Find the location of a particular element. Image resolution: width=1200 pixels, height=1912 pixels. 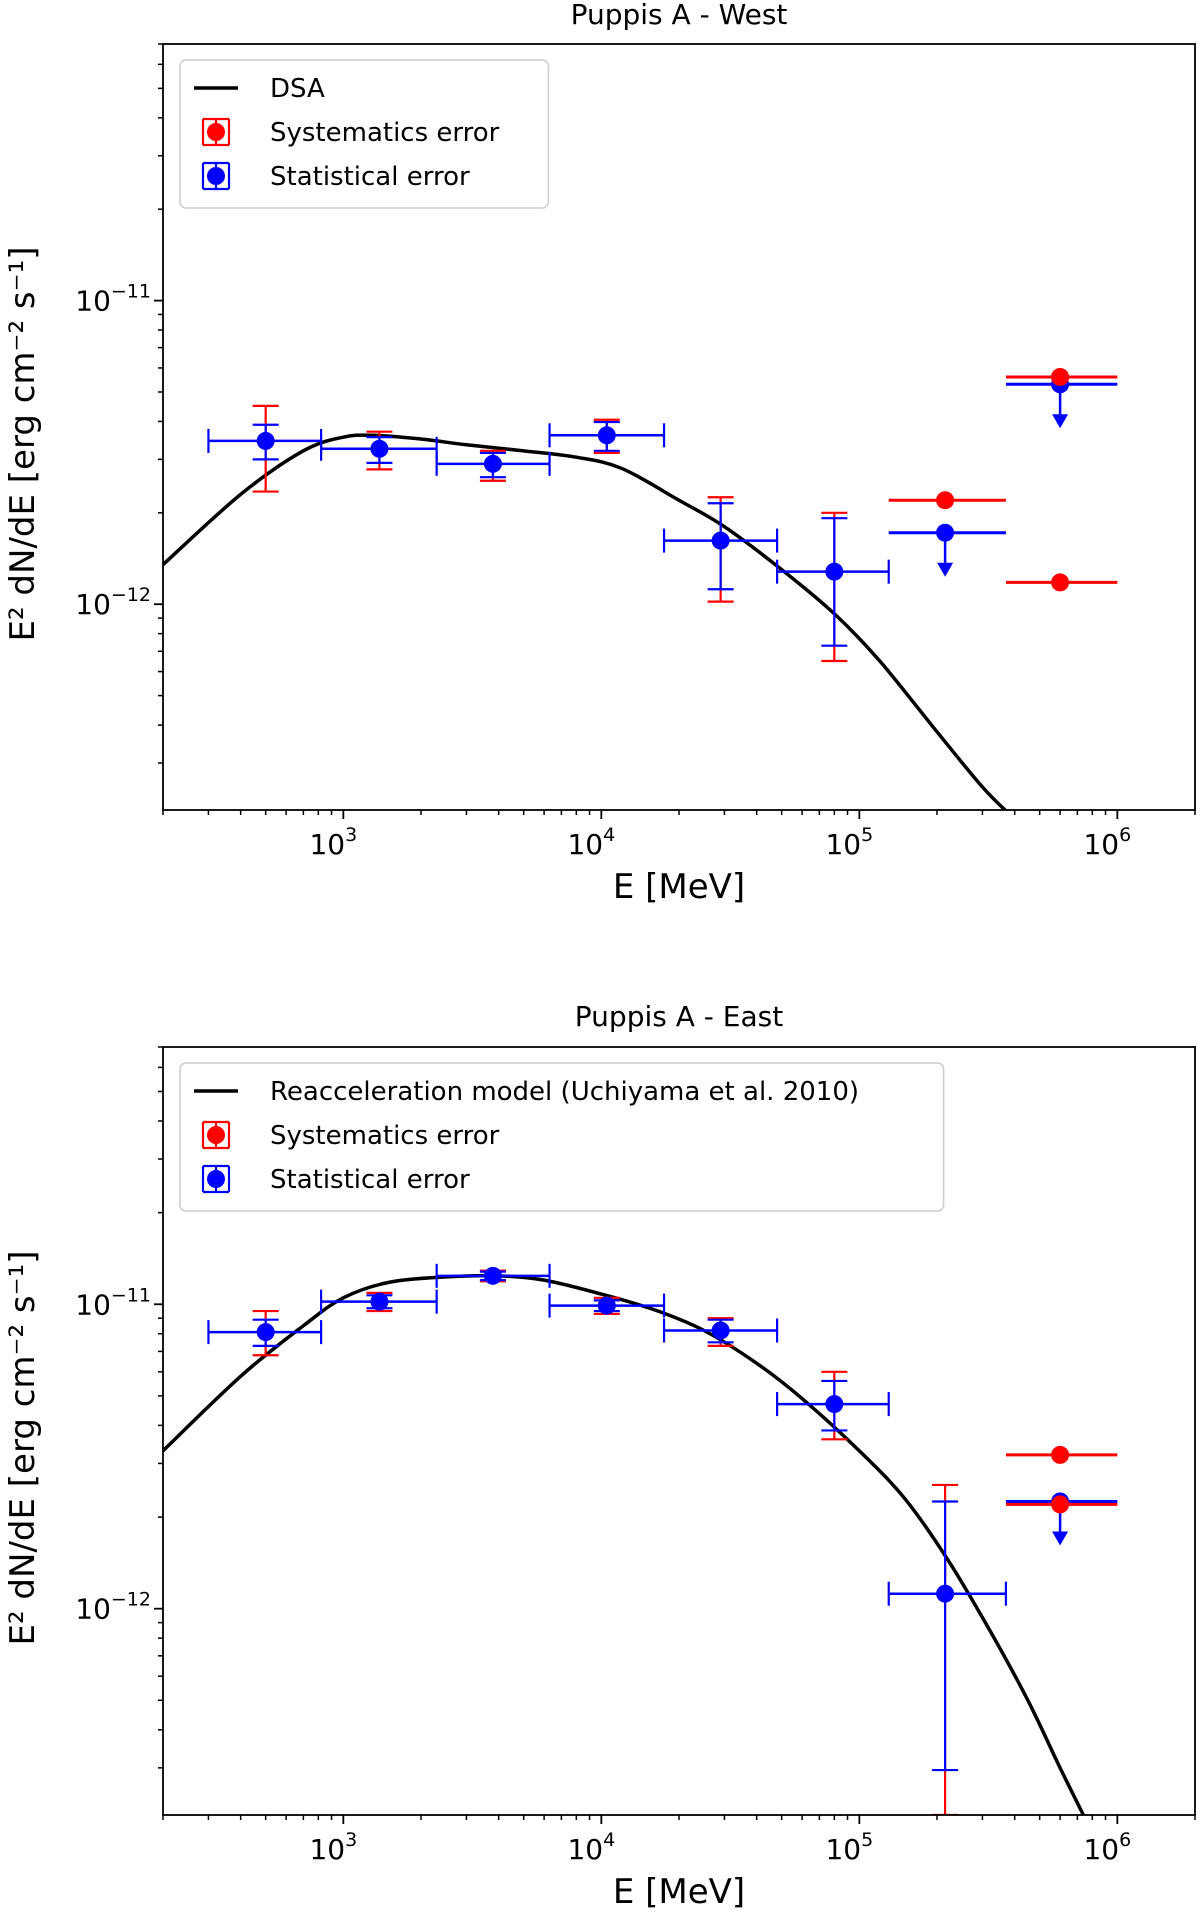

y-axis-label-west: E² dN/dE [erg cm⁻² s⁻¹] is located at coordinates (23, 444).